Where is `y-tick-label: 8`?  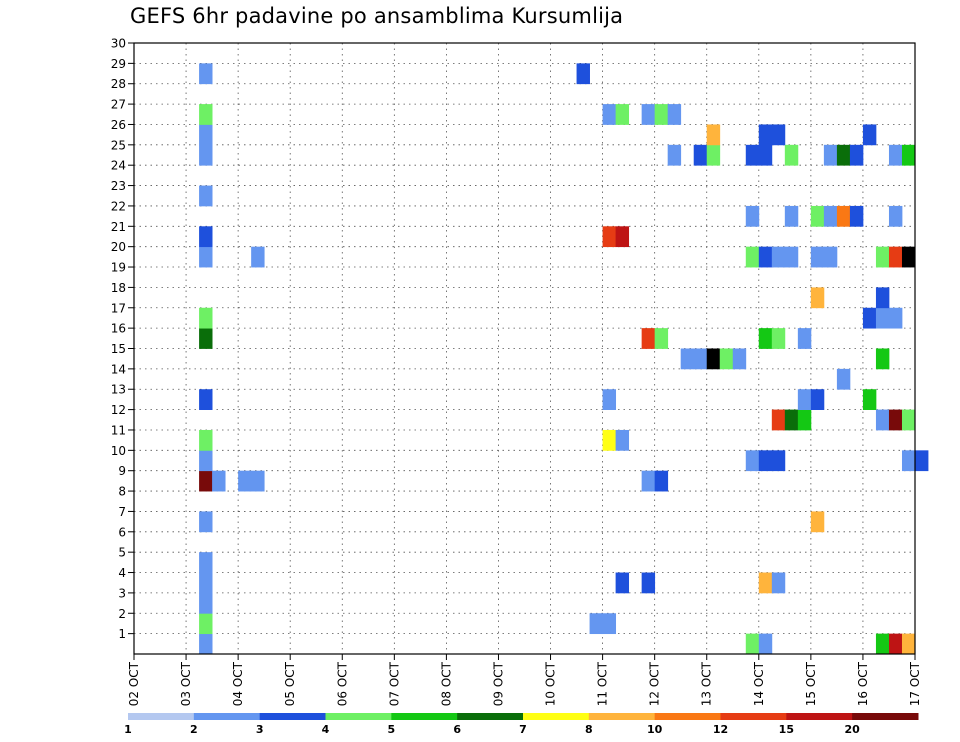 y-tick-label: 8 is located at coordinates (122, 492).